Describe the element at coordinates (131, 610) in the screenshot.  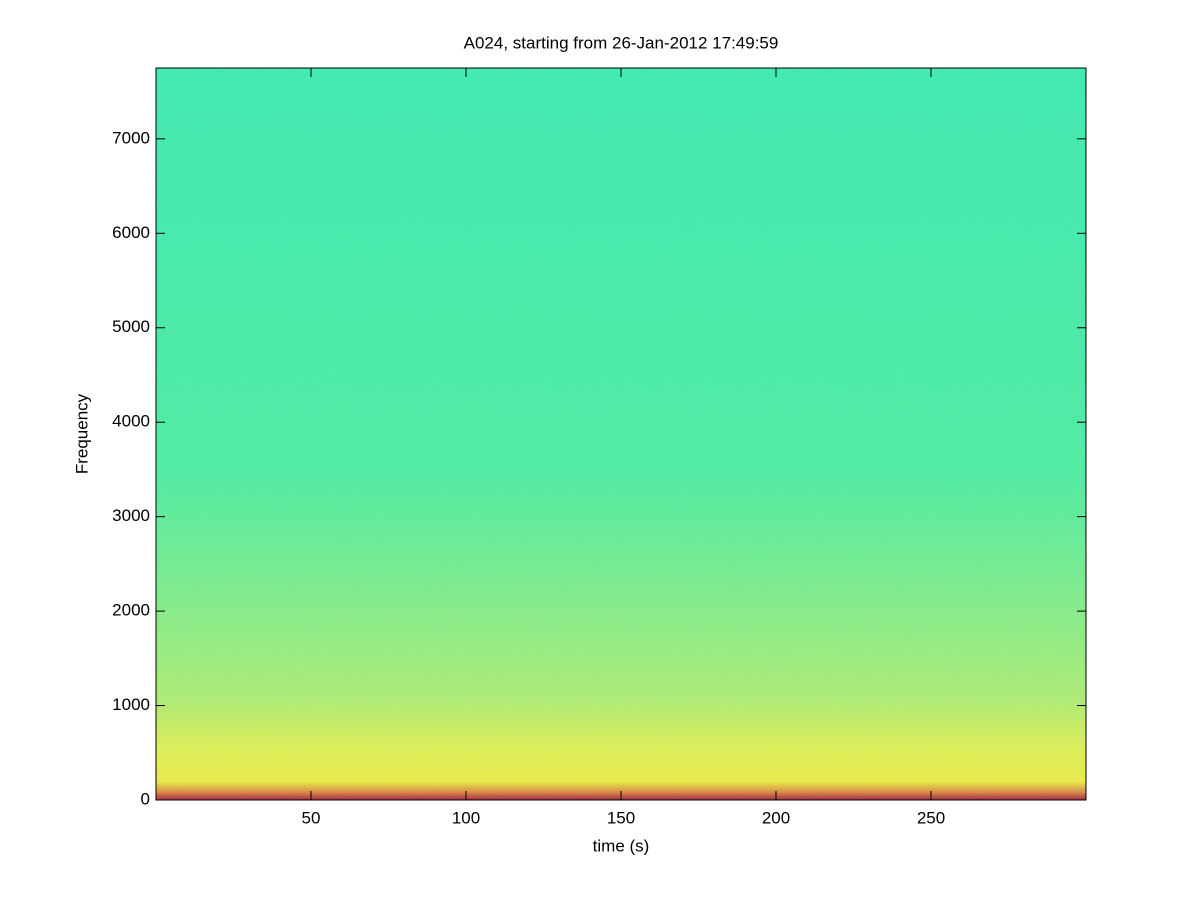
I see `y-tick-label: 2000` at that location.